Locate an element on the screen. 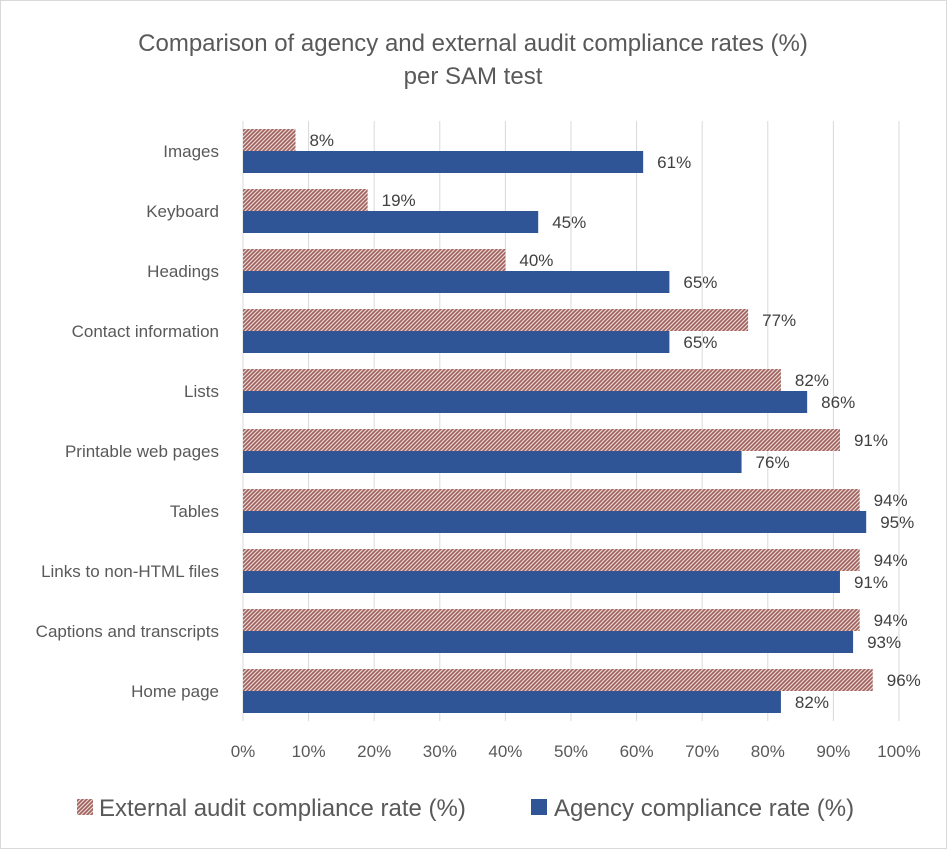  x-tick-label: 30% is located at coordinates (440, 751).